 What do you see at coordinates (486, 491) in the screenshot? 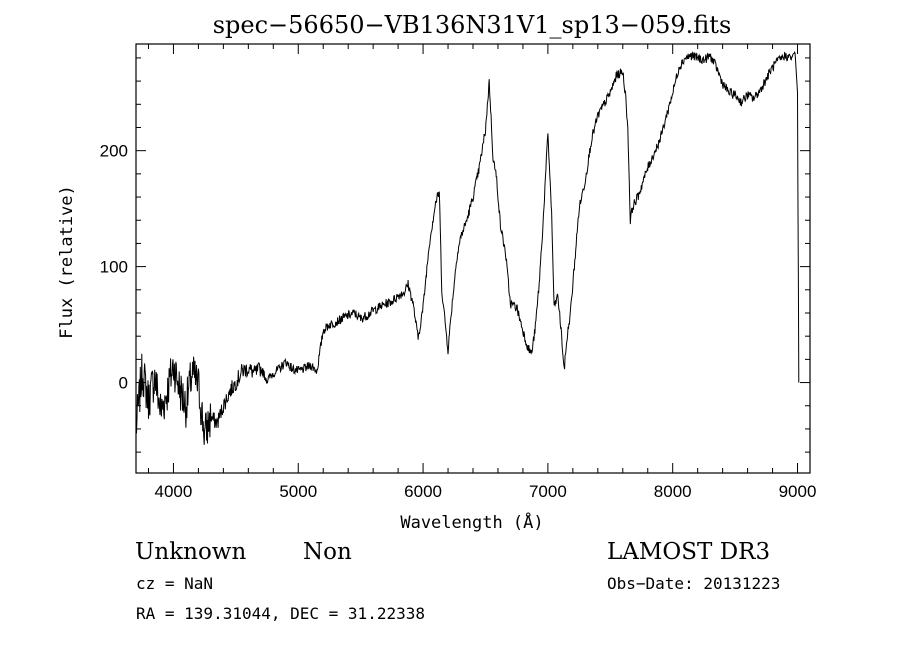
I see `x-tick-labels: 4000 5000 6000 7000 8000 9000` at bounding box center [486, 491].